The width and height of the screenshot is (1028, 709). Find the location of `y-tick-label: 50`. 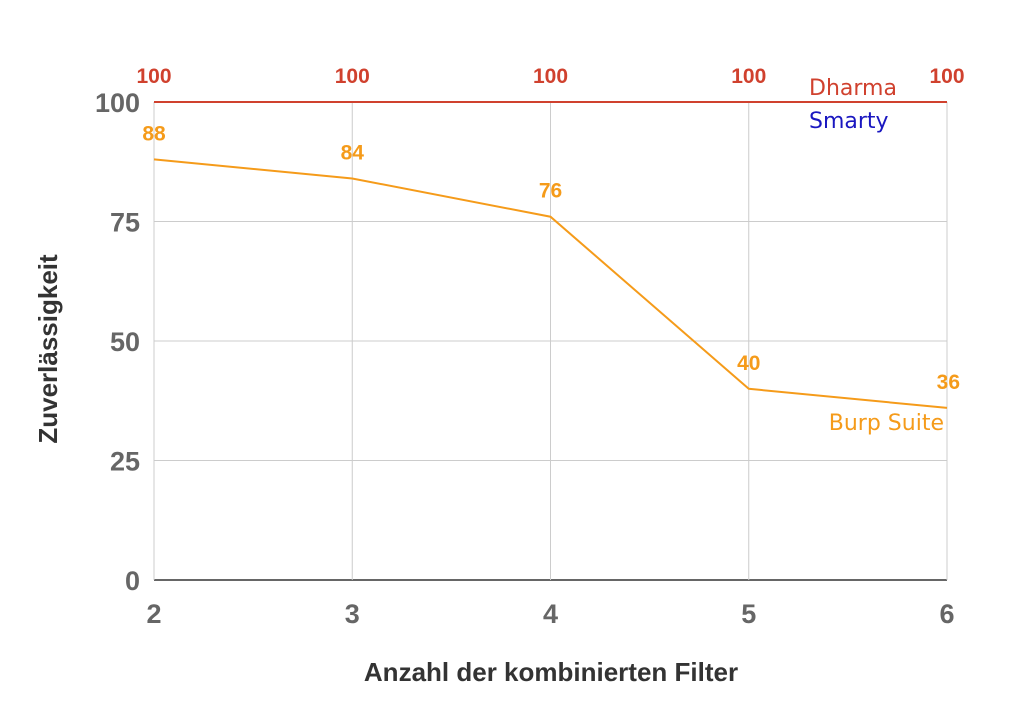

y-tick-label: 50 is located at coordinates (125, 342).